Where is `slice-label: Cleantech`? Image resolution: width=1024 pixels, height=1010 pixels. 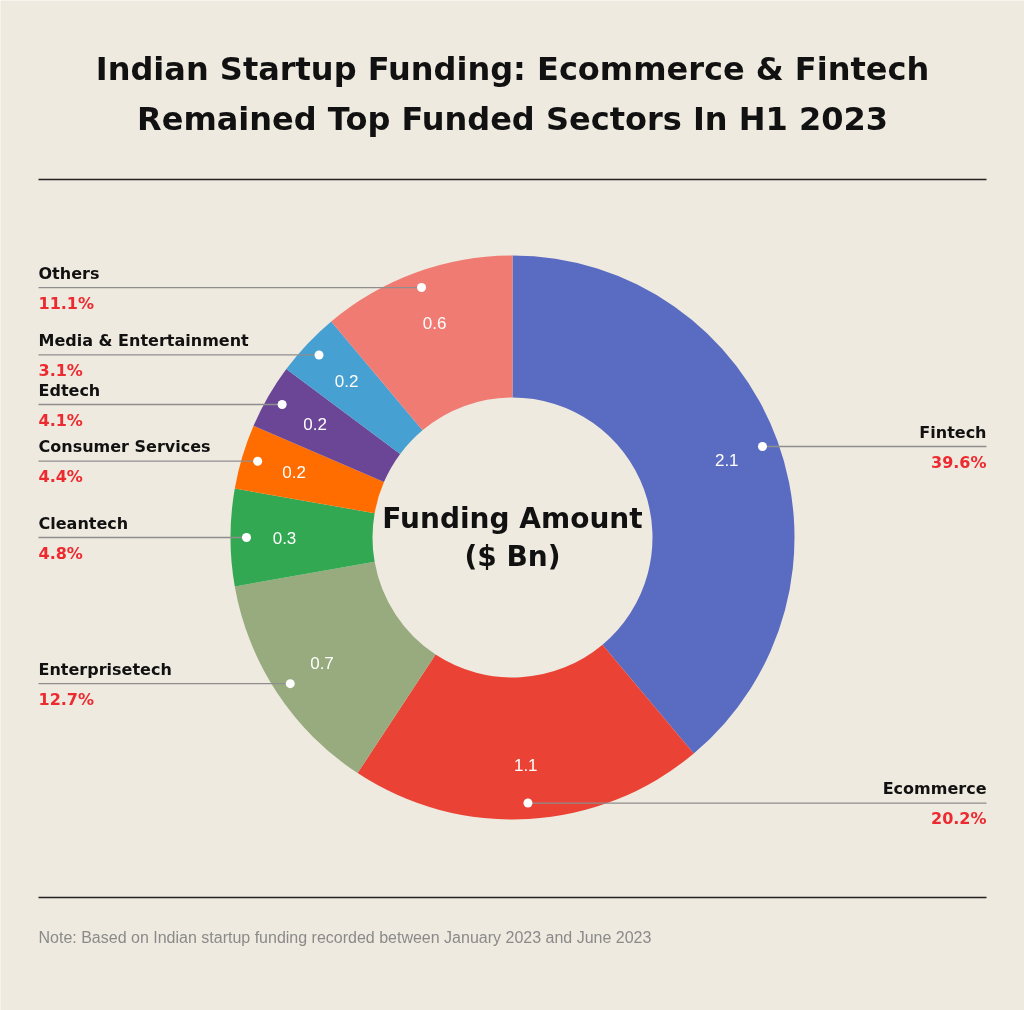 slice-label: Cleantech is located at coordinates (83, 523).